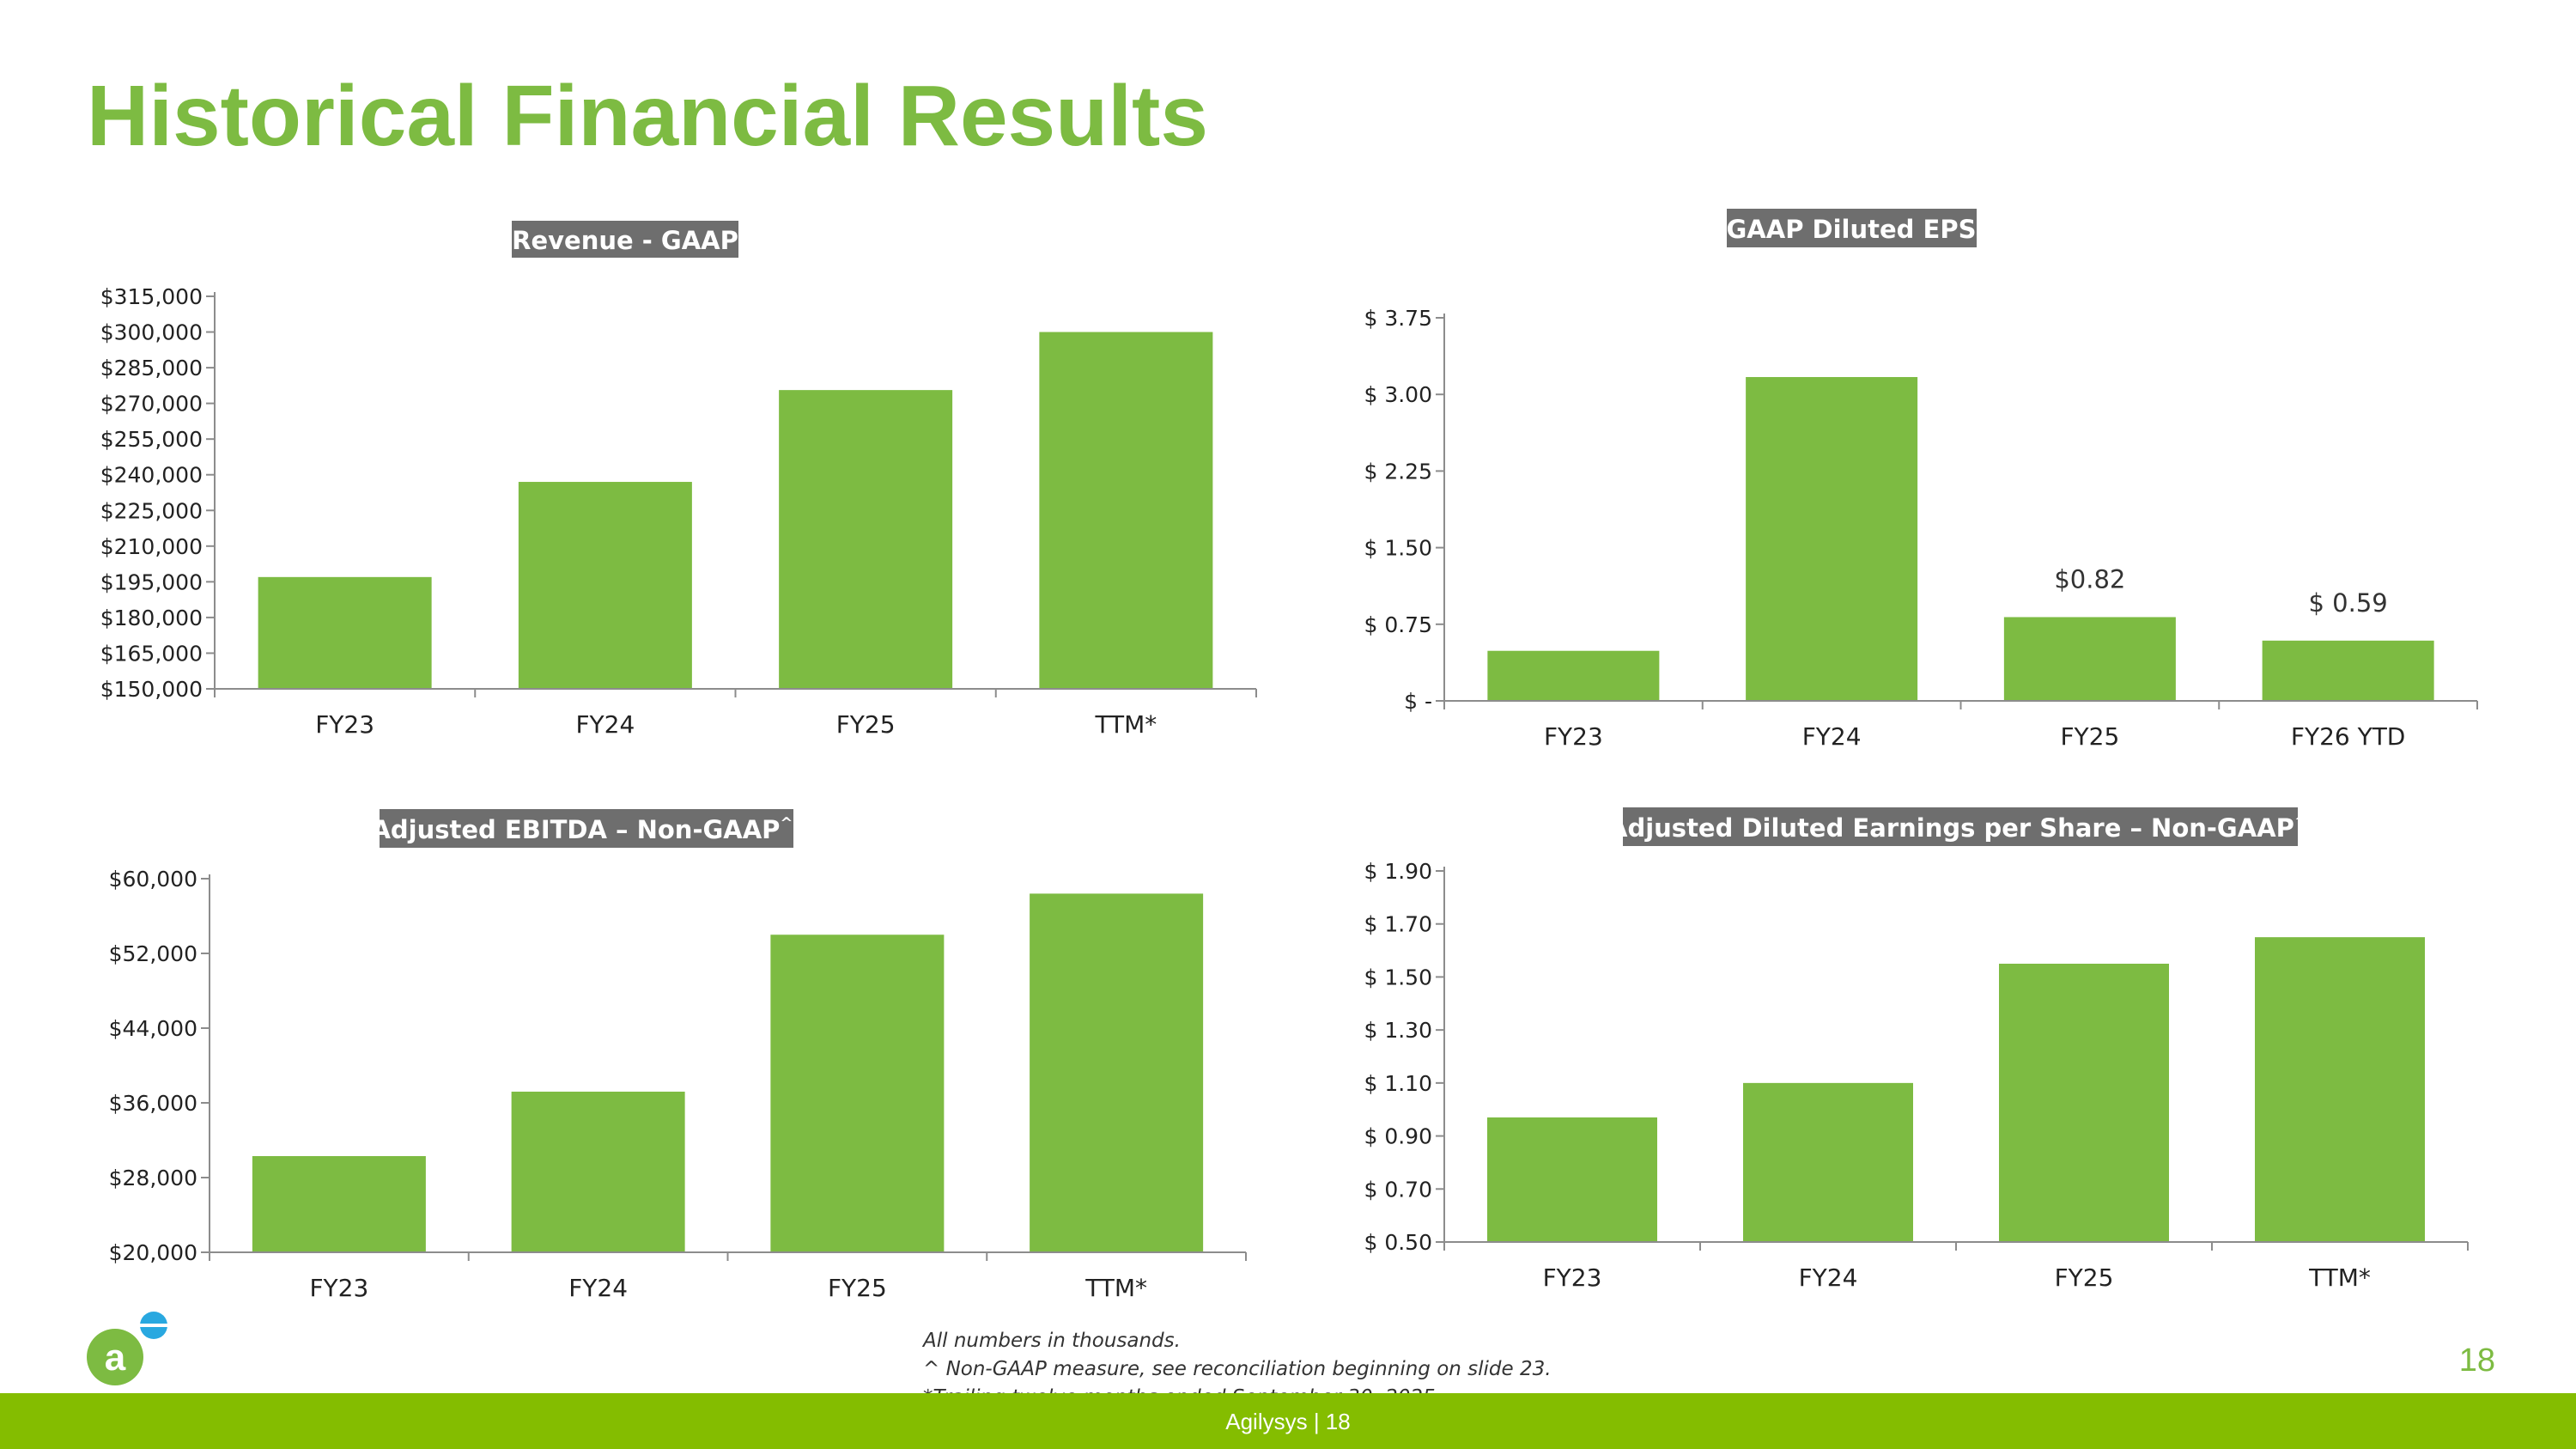 The height and width of the screenshot is (1449, 2576). I want to click on adj-eps-y-tick-label: $ 1.30, so click(1398, 1030).